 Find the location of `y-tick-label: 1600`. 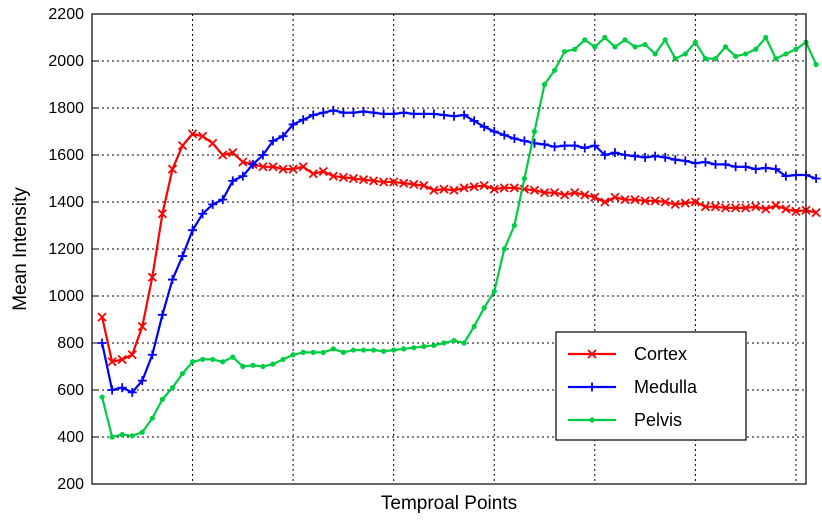

y-tick-label: 1600 is located at coordinates (66, 155).